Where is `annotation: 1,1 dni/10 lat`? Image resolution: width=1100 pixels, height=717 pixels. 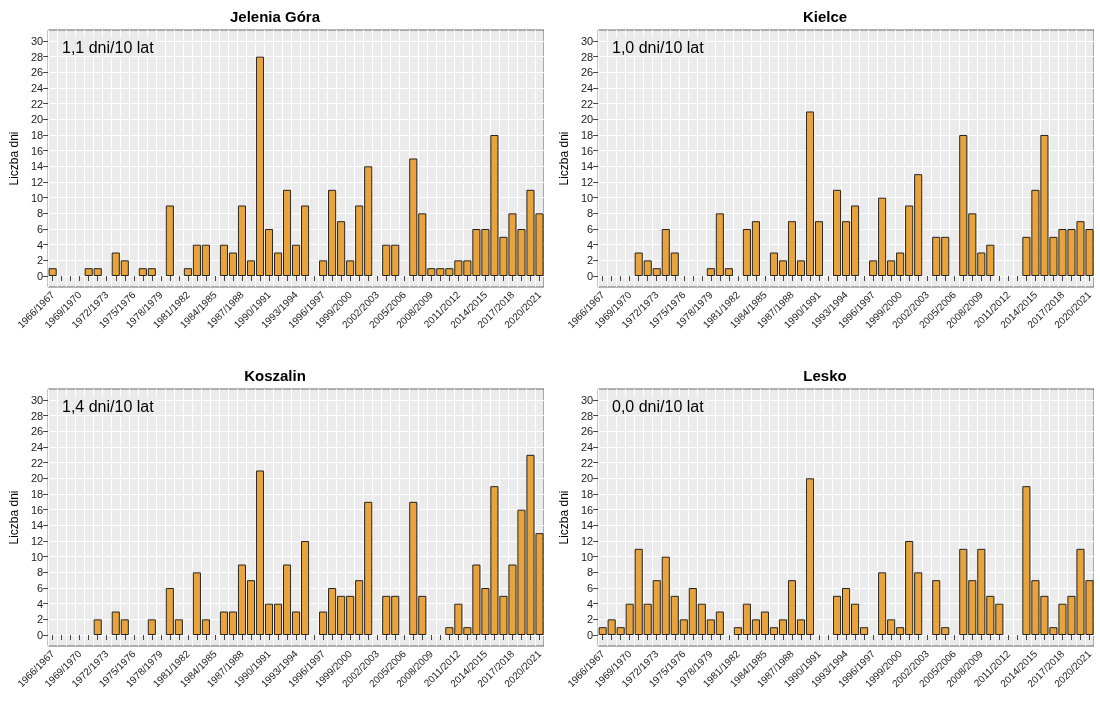
annotation: 1,1 dni/10 lat is located at coordinates (108, 47).